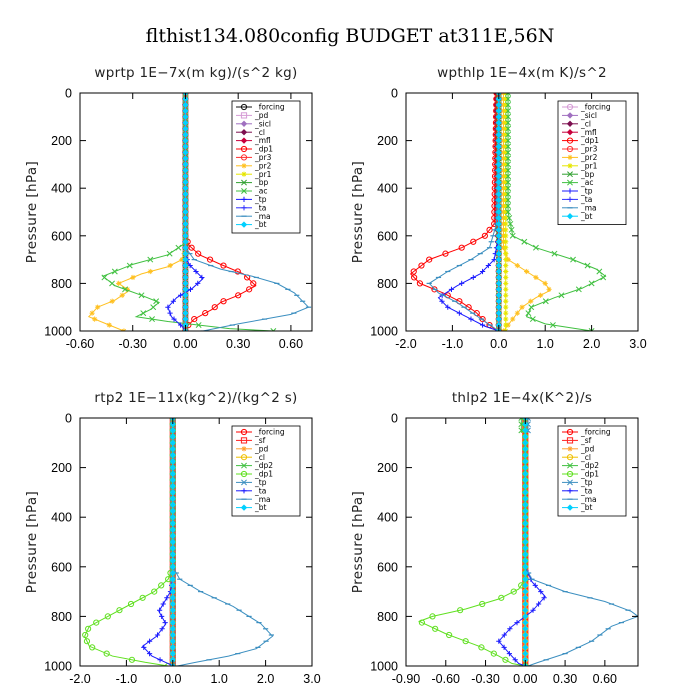 The image size is (700, 700). What do you see at coordinates (522, 398) in the screenshot?
I see `panel-title: thlp2 1E−4x(K^2)/s` at bounding box center [522, 398].